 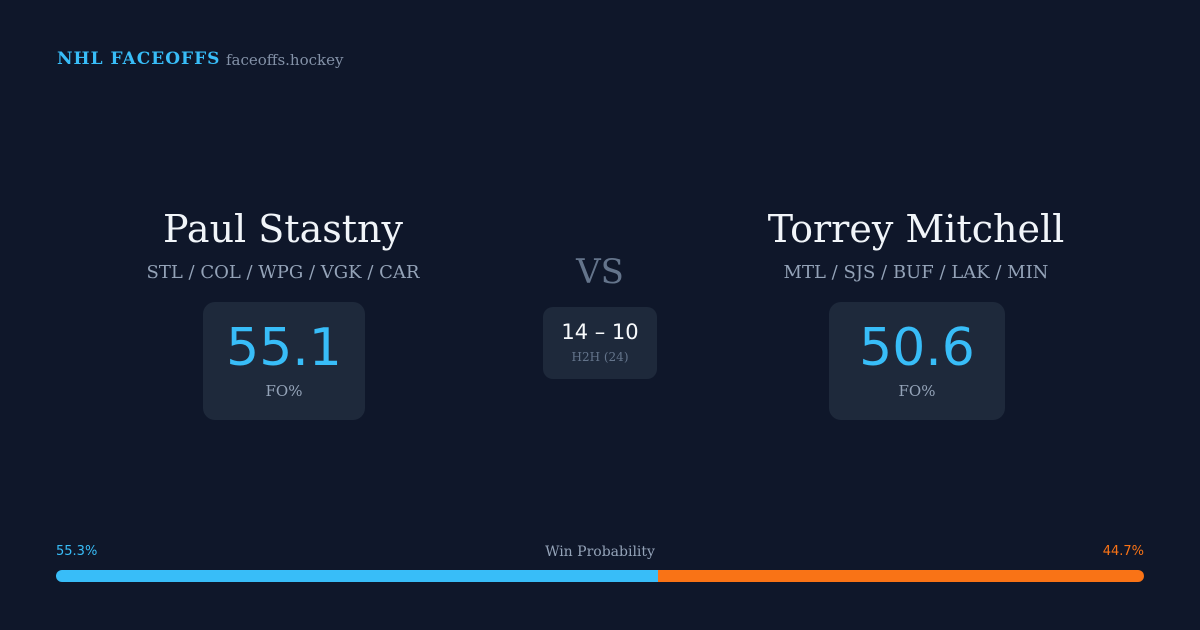 I want to click on stat-box: 50.6 FO%, so click(x=917, y=361).